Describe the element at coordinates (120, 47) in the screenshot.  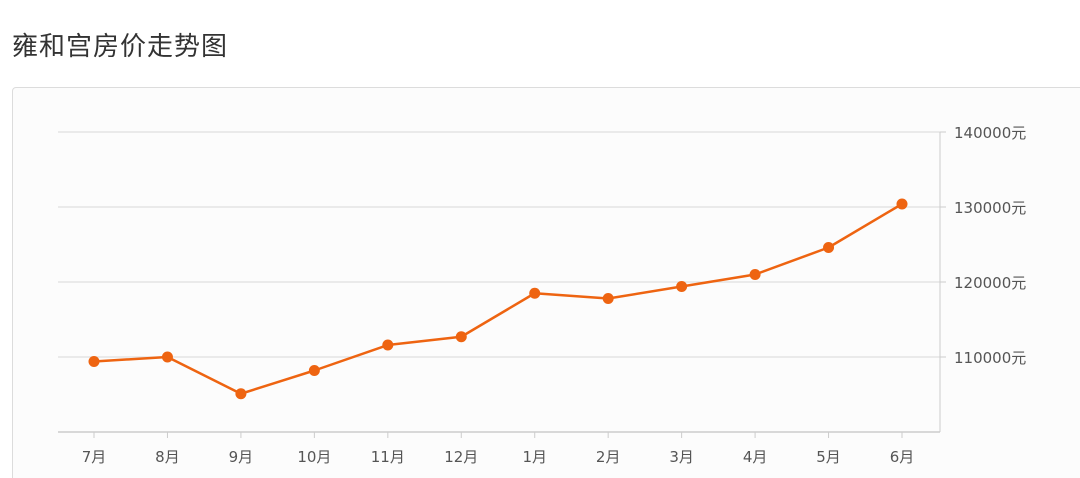
I see `page-title: 雍和宫房价走势图` at that location.